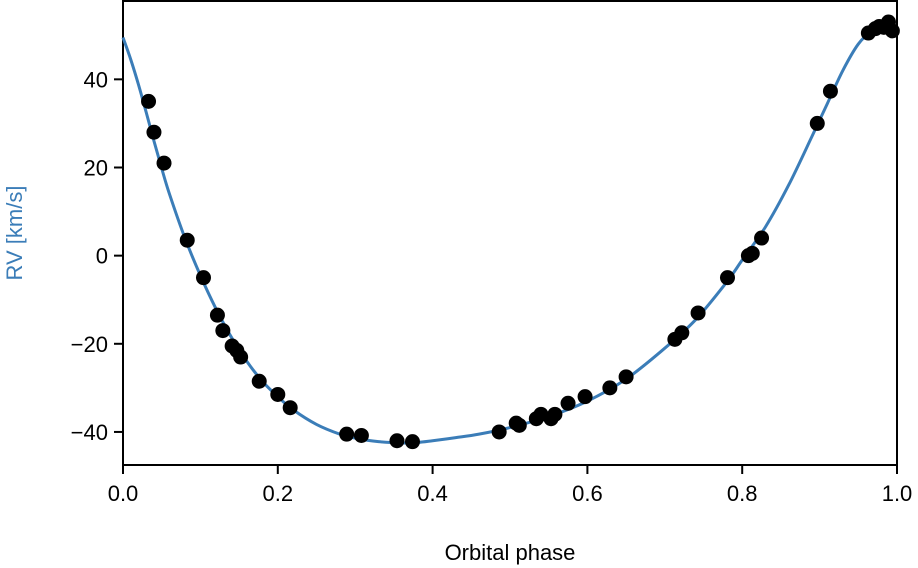 The width and height of the screenshot is (918, 568). What do you see at coordinates (14, 233) in the screenshot?
I see `y-axis-label: RV [km/s]` at bounding box center [14, 233].